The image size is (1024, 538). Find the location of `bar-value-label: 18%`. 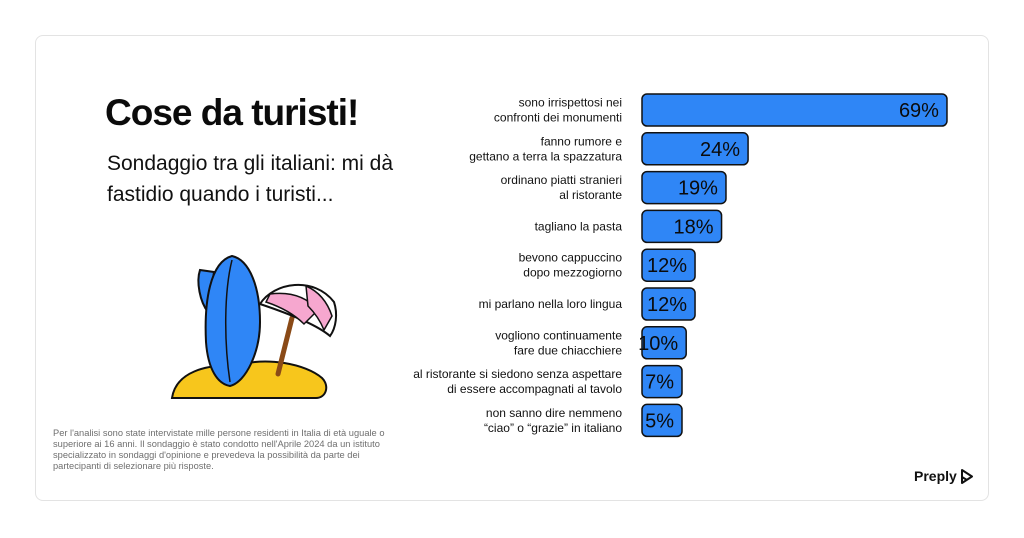

bar-value-label: 18% is located at coordinates (694, 227).